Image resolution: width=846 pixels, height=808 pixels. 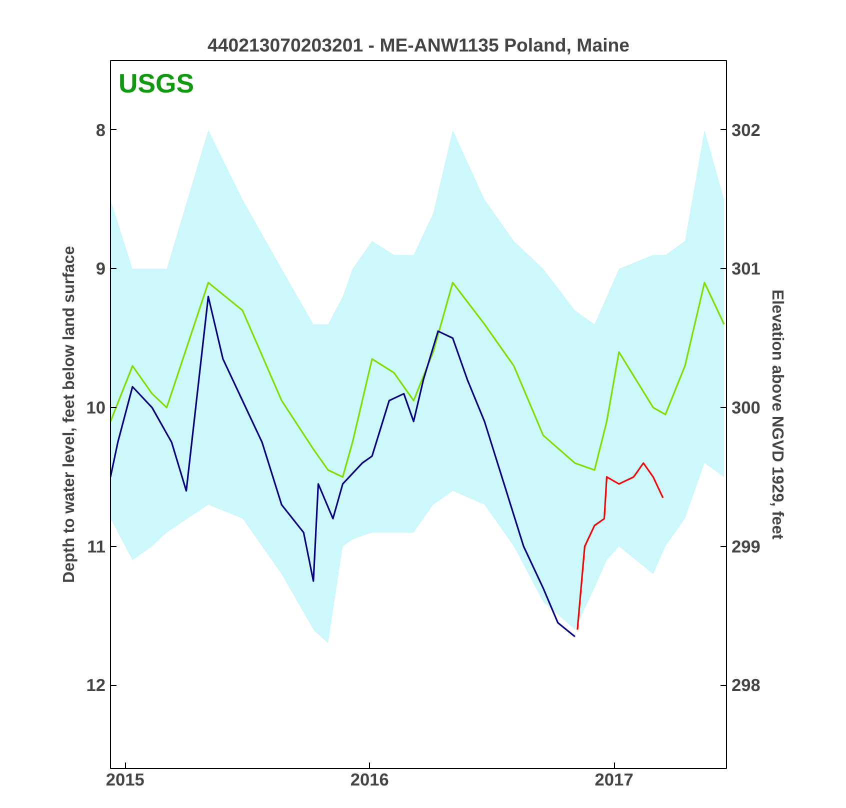 What do you see at coordinates (746, 408) in the screenshot?
I see `y2-tick-label: 300` at bounding box center [746, 408].